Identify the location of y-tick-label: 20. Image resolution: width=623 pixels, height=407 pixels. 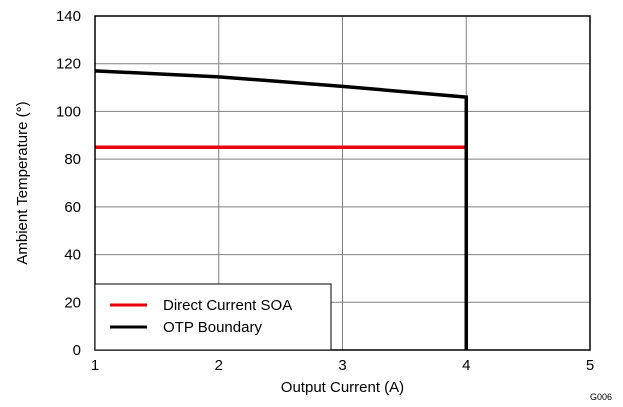
(72, 302).